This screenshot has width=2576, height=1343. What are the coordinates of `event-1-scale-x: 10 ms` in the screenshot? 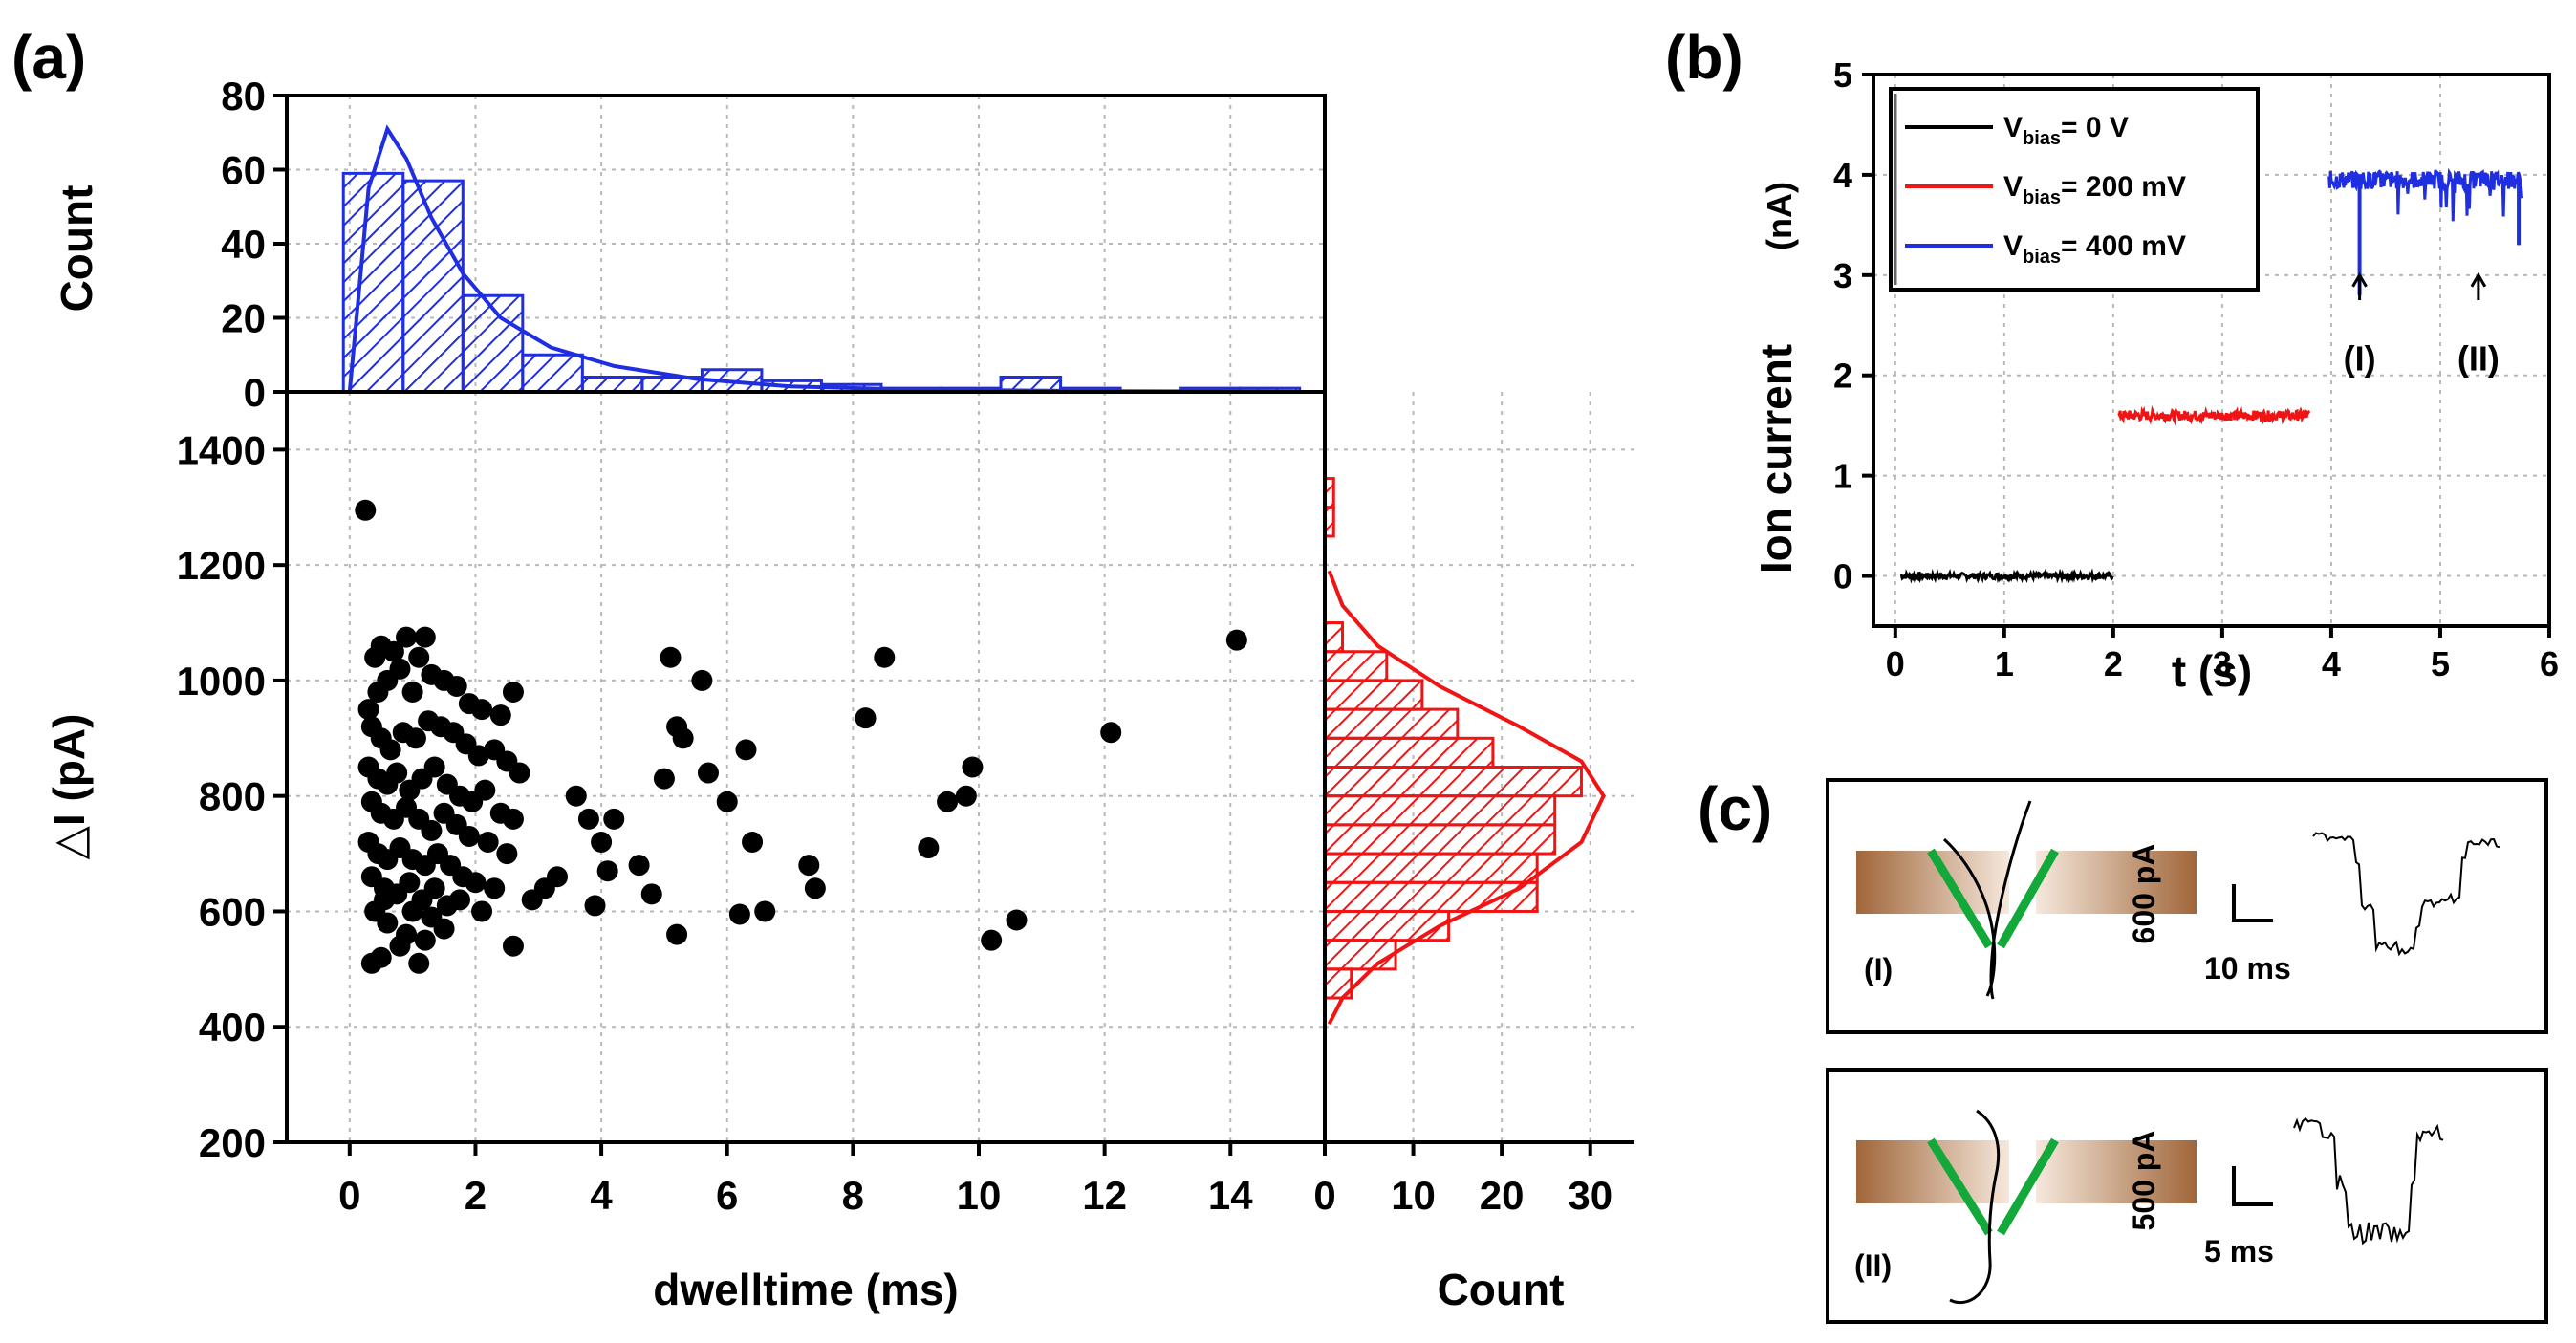 It's located at (2247, 968).